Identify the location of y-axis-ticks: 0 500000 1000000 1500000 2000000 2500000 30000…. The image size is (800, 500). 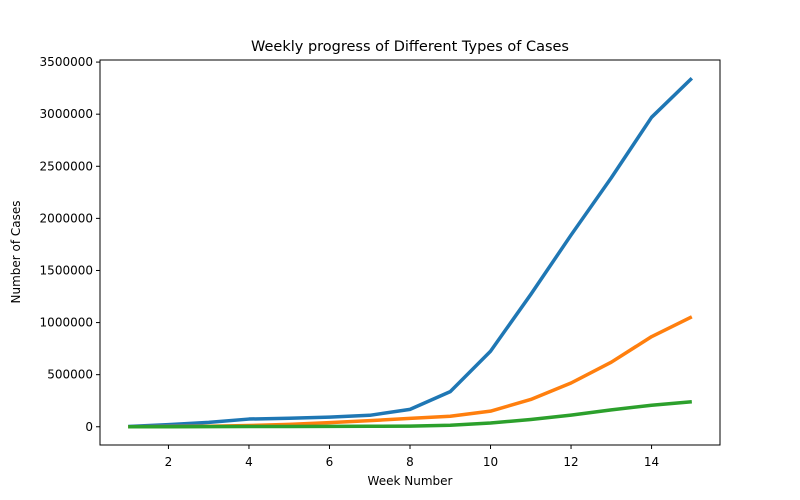
(70, 244).